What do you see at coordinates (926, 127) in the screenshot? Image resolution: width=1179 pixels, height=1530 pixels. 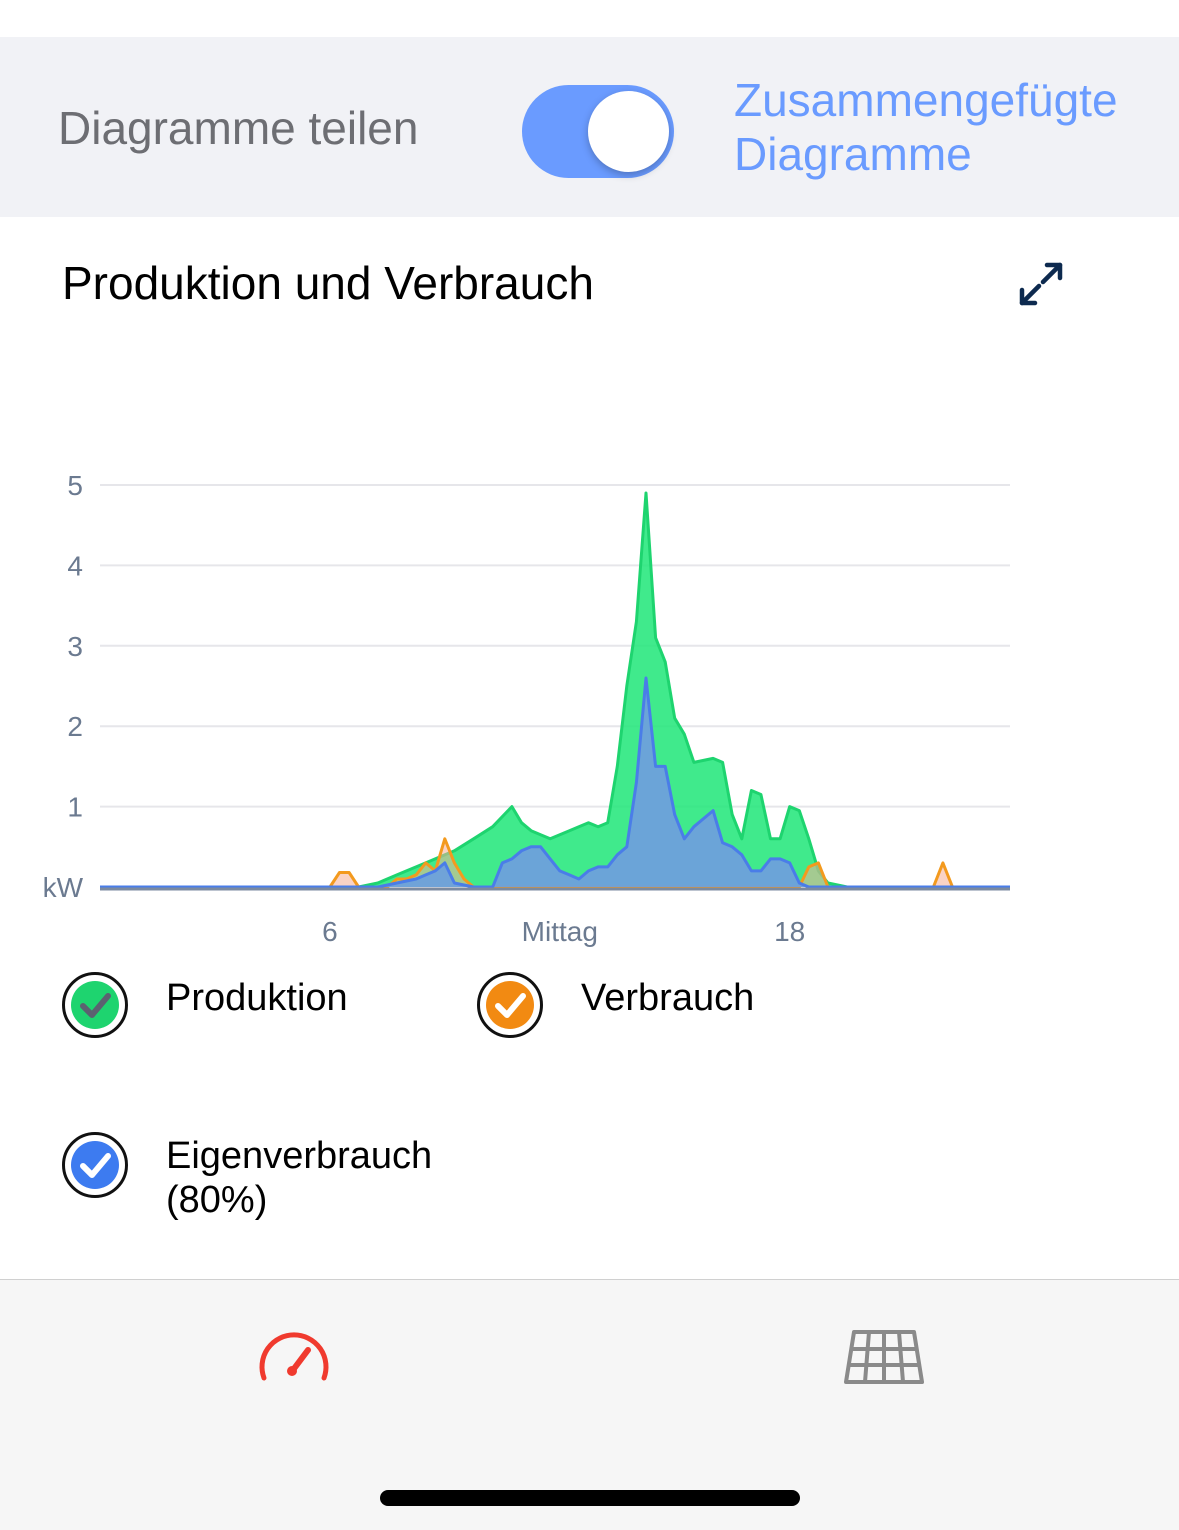 I see `merged-charts-label: Zusammengefügte Diagramme` at bounding box center [926, 127].